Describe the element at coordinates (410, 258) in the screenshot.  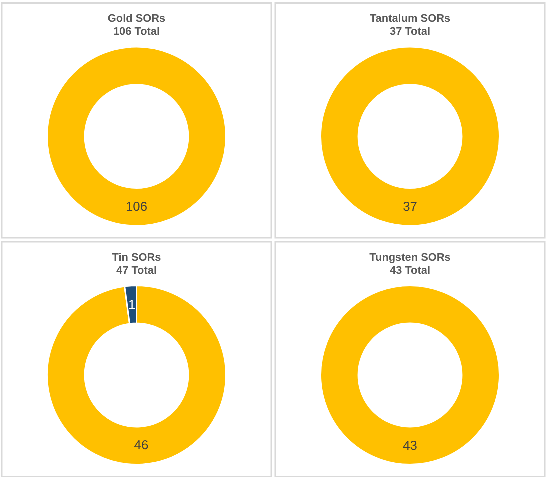
I see `chart-title: Tungsten SORs` at that location.